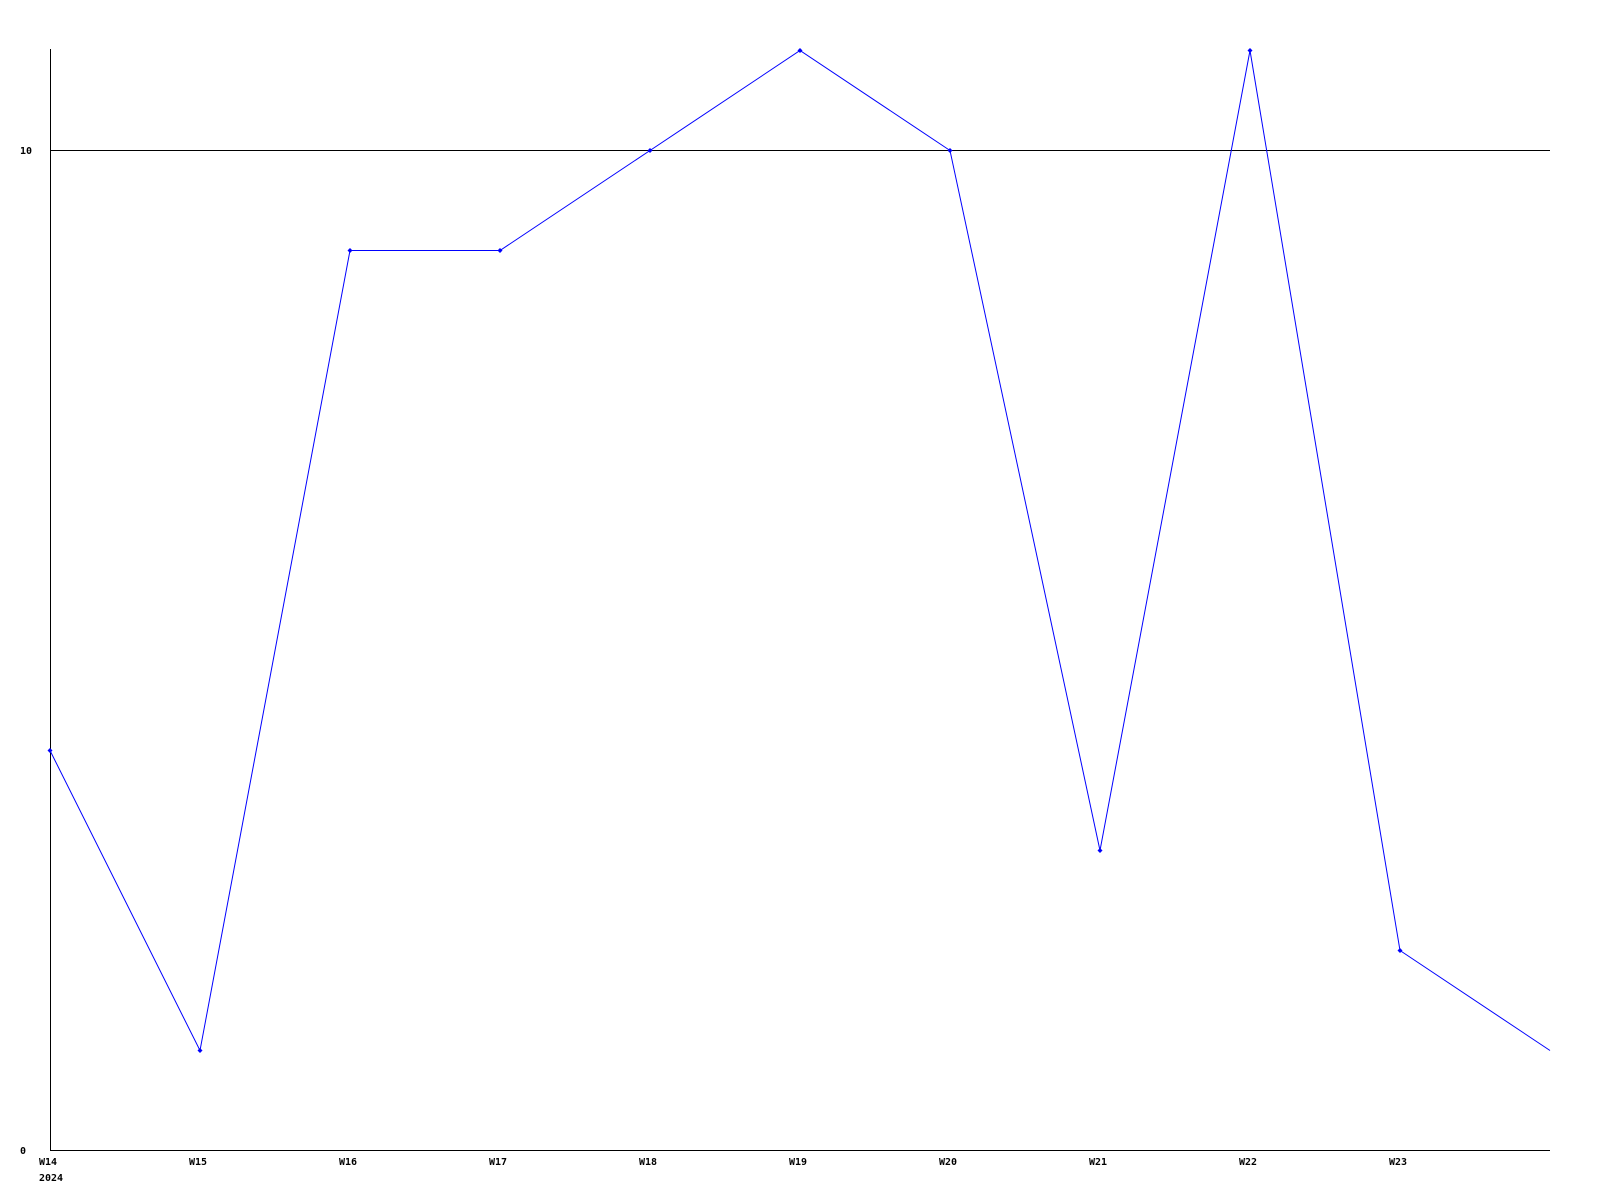  I want to click on x-tick-label: W15, so click(198, 1162).